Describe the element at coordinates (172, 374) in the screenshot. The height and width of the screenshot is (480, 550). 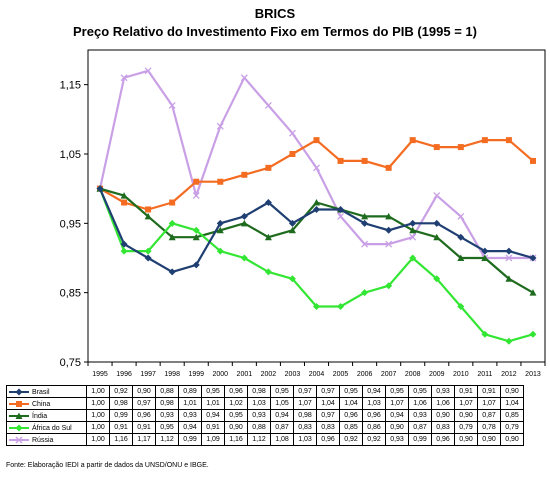
I see `x-tick-label: 1998` at that location.